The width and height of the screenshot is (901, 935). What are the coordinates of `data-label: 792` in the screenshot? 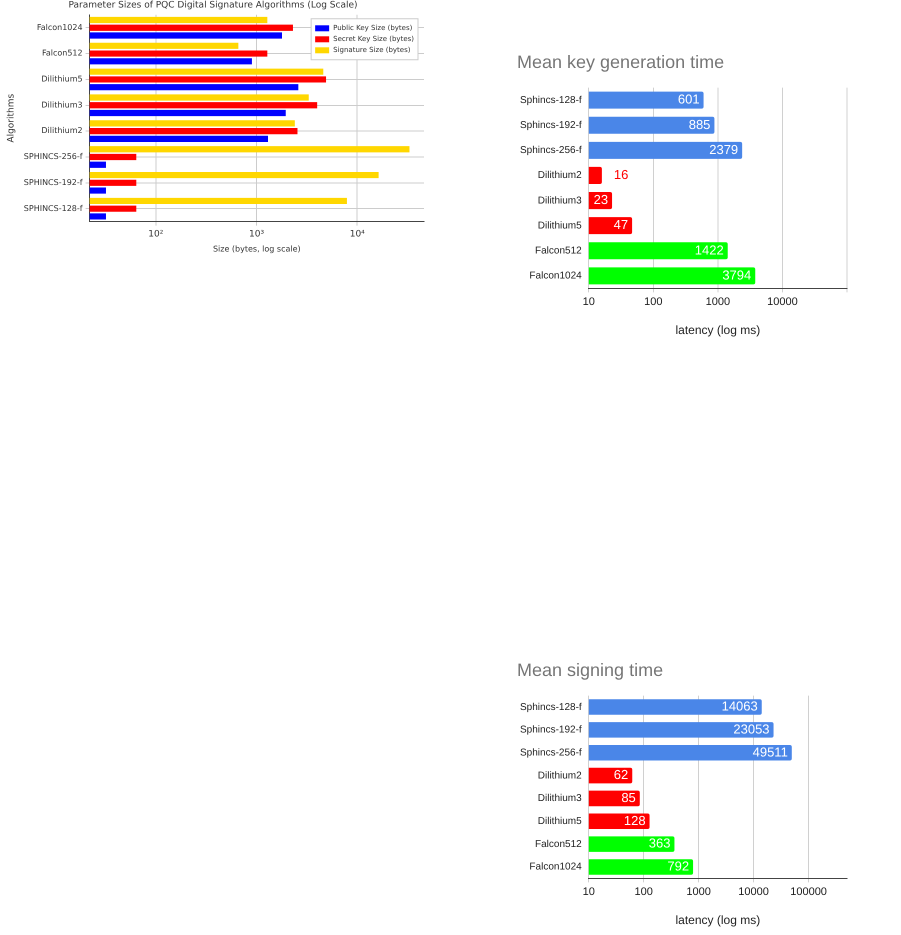 It's located at (678, 866).